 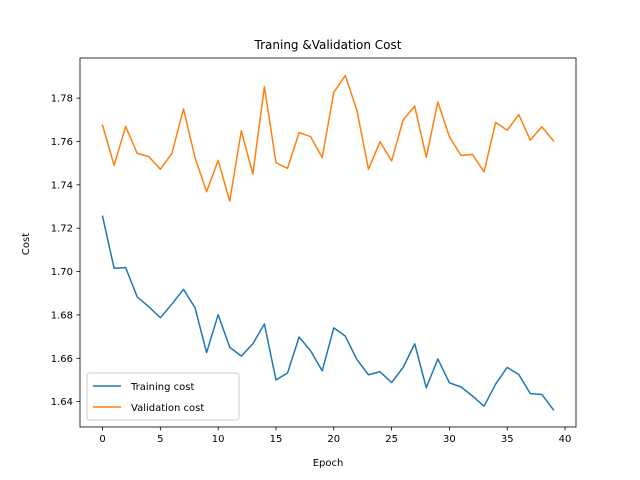 I want to click on x-tick-label: 5, so click(x=160, y=439).